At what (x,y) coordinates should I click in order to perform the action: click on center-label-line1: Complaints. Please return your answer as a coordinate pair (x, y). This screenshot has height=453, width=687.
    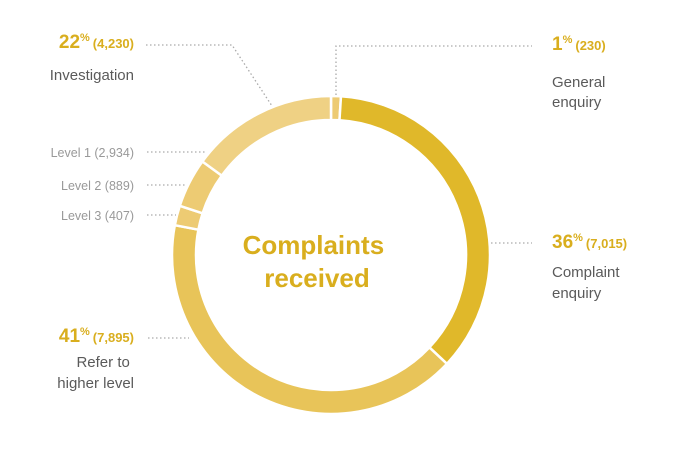
    Looking at the image, I should click on (314, 245).